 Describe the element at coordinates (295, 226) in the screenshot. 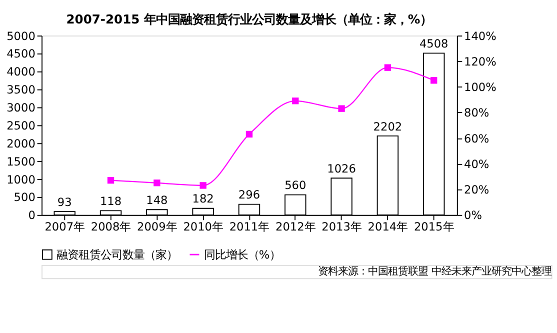

I see `x-tick-label: 2012年` at that location.